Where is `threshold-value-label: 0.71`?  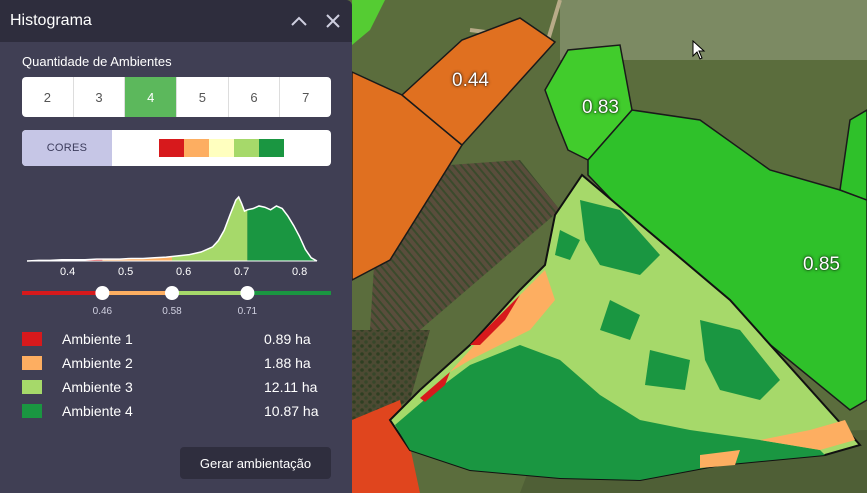 threshold-value-label: 0.71 is located at coordinates (248, 311).